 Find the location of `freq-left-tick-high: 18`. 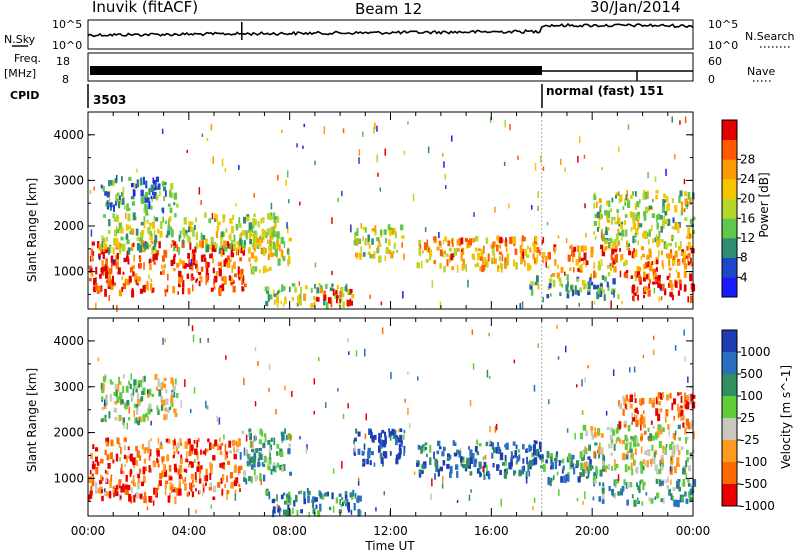

freq-left-tick-high: 18 is located at coordinates (63, 61).